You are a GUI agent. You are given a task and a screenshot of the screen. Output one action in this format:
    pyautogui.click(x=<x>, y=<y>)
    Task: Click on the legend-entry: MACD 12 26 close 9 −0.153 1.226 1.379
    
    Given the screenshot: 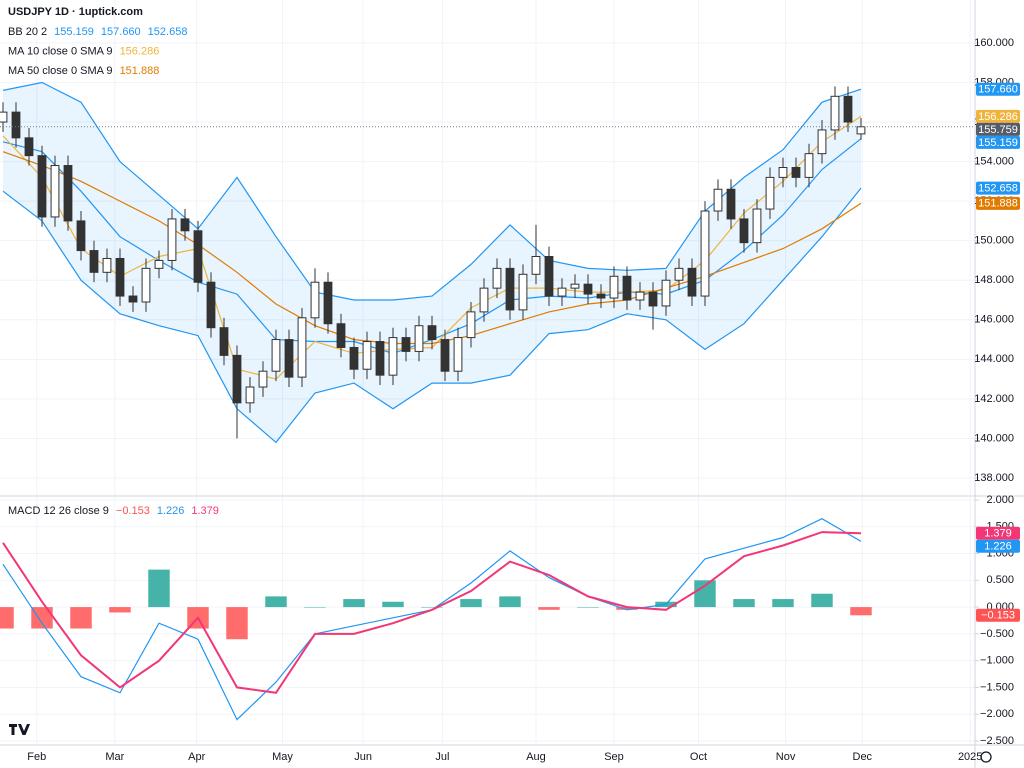 What is the action you would take?
    pyautogui.click(x=113, y=511)
    